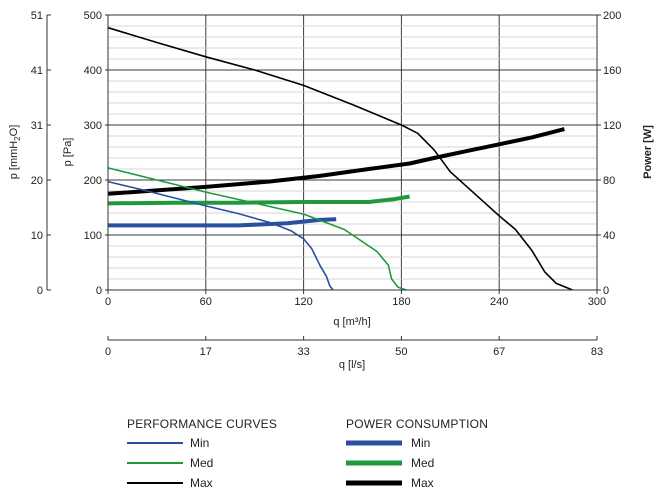 This screenshot has width=655, height=491. Describe the element at coordinates (206, 302) in the screenshot. I see `tick-label-m3h: 60` at that location.